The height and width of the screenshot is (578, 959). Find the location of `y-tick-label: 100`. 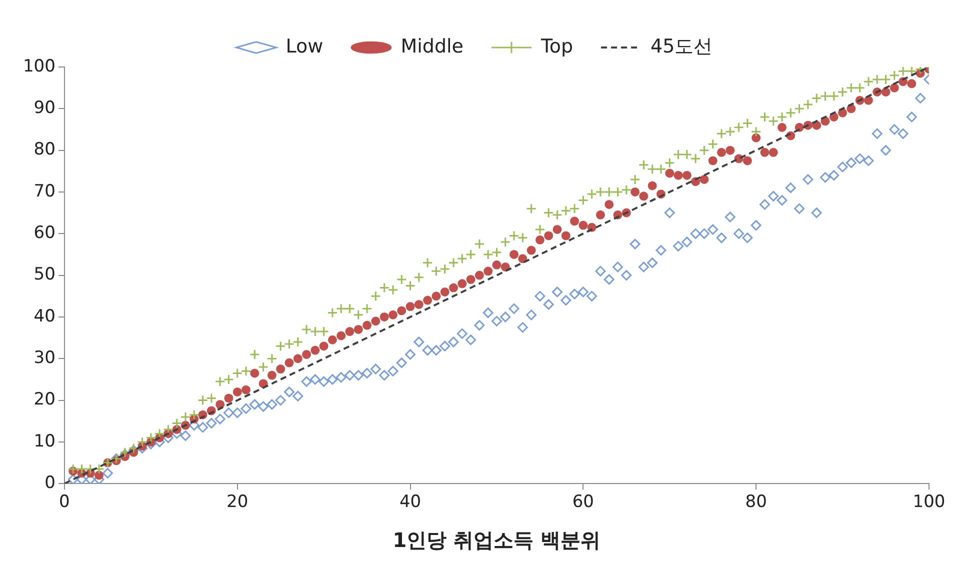

y-tick-label: 100 is located at coordinates (39, 66).